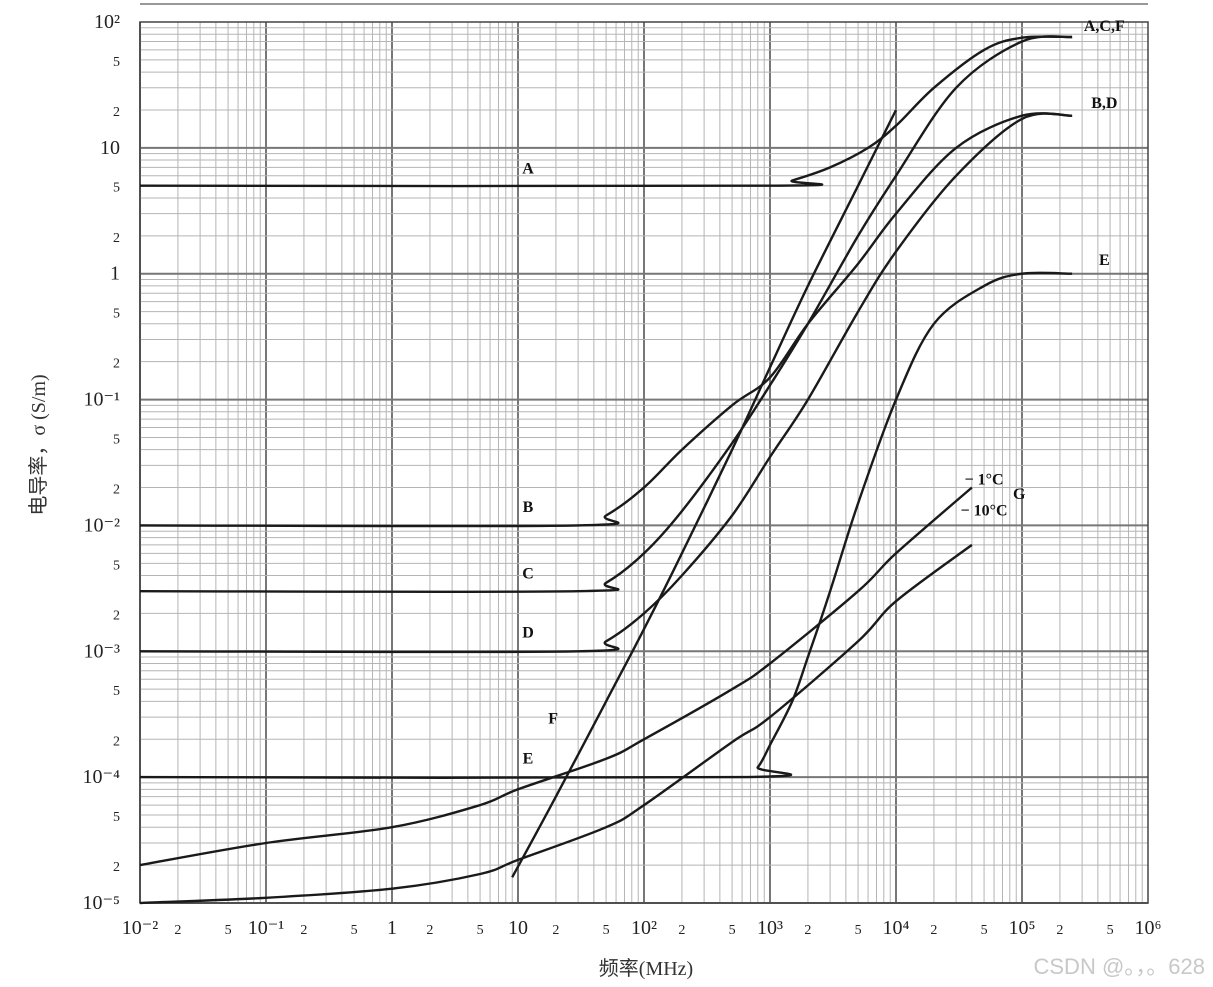 The image size is (1213, 987). Describe the element at coordinates (646, 968) in the screenshot. I see `x-axis-title: 频率(MHz)` at that location.